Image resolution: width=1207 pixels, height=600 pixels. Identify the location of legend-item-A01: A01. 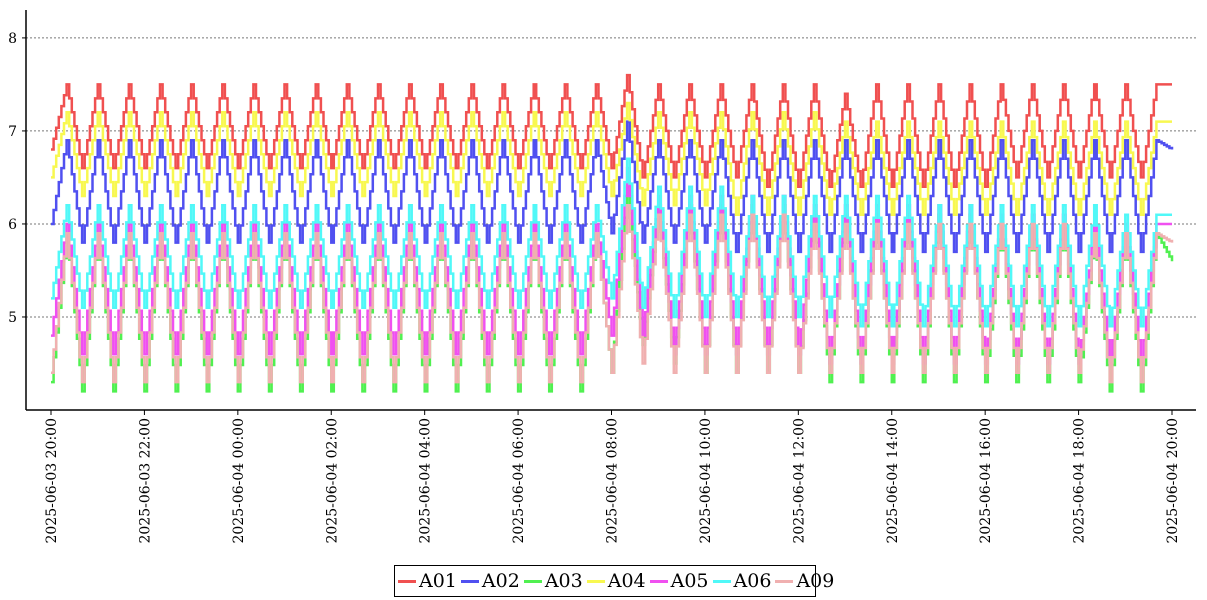
(427, 581).